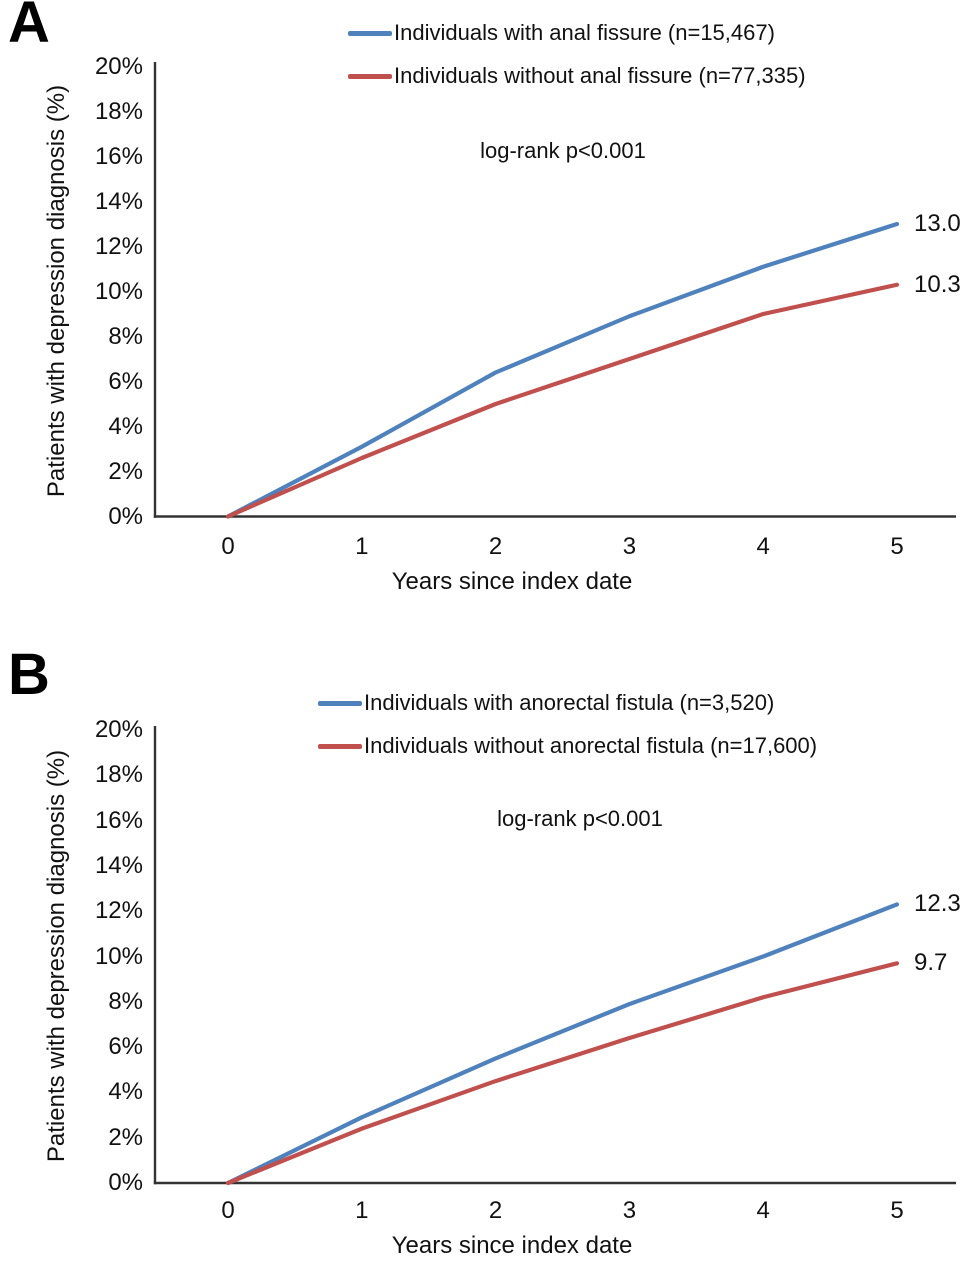 The width and height of the screenshot is (968, 1264). What do you see at coordinates (937, 904) in the screenshot?
I see `series-end-value-blue: 12.3` at bounding box center [937, 904].